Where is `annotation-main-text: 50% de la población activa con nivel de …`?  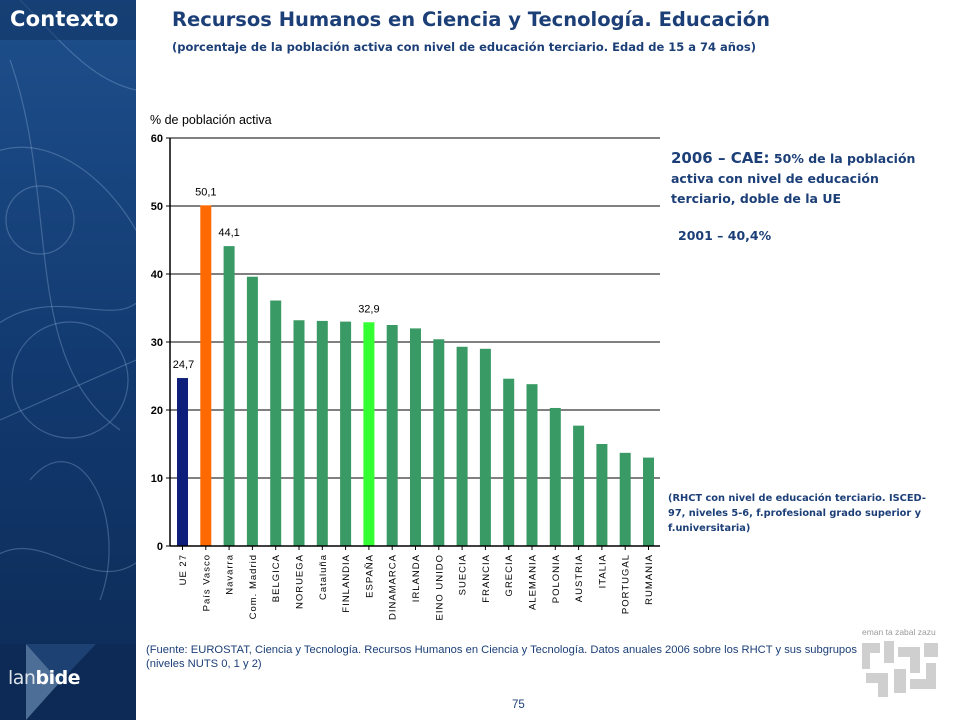 annotation-main-text: 50% de la población activa con nivel de … is located at coordinates (793, 178).